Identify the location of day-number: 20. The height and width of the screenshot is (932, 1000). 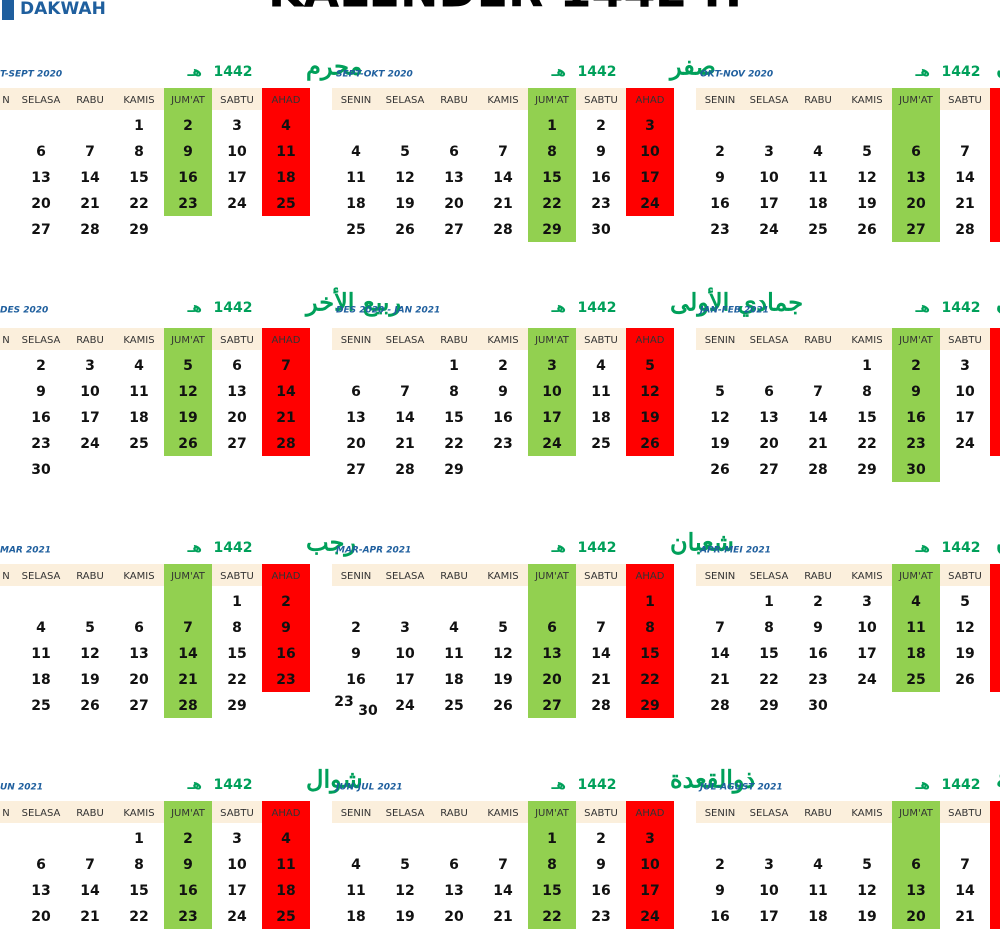
(237, 418).